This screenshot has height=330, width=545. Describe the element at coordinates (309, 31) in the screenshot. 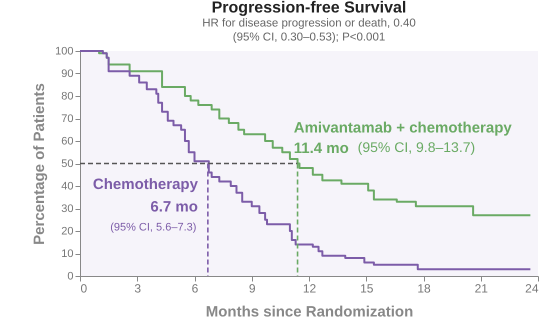

I see `chart-subtitle: HR for disease progression or death, 0.40 (95% CI, 0.30–0.53); P<0.001` at that location.